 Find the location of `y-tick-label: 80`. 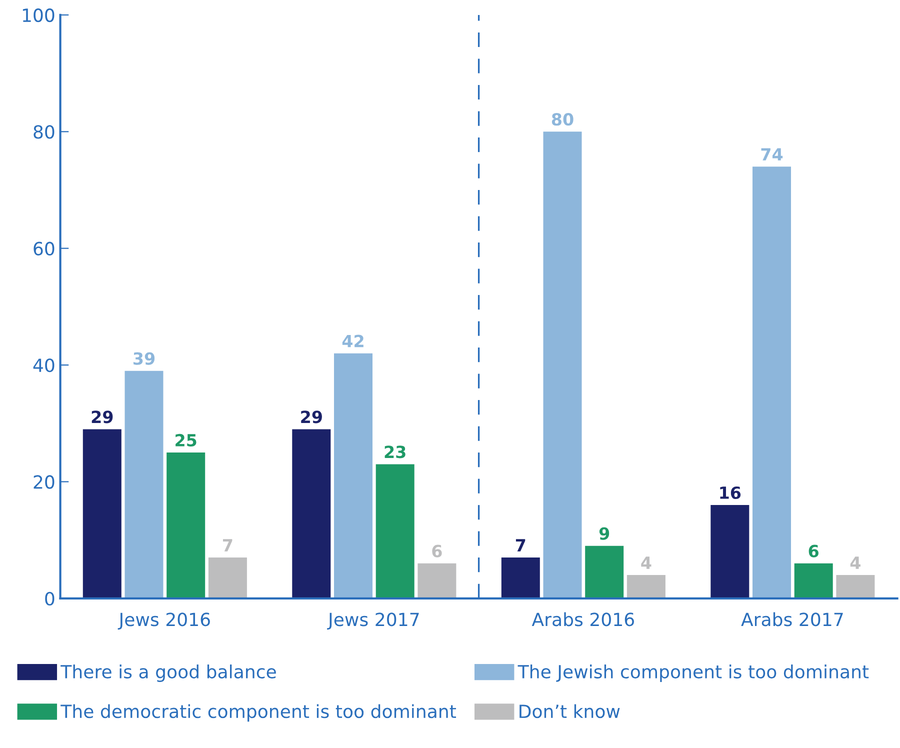

y-tick-label: 80 is located at coordinates (44, 132).